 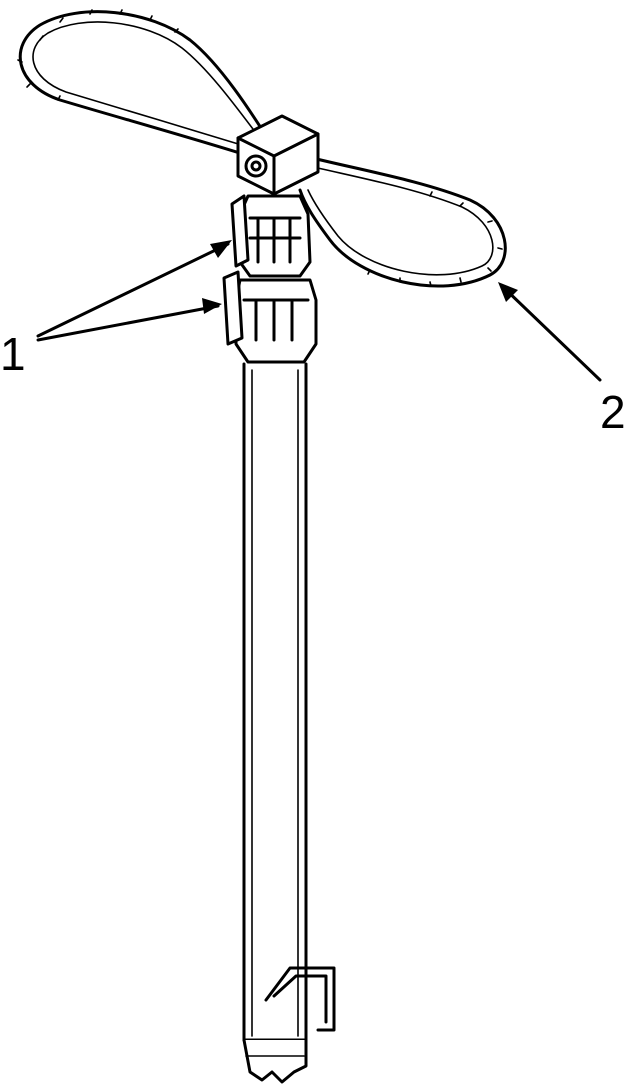 What do you see at coordinates (270, 279) in the screenshot?
I see `clamp-locks` at bounding box center [270, 279].